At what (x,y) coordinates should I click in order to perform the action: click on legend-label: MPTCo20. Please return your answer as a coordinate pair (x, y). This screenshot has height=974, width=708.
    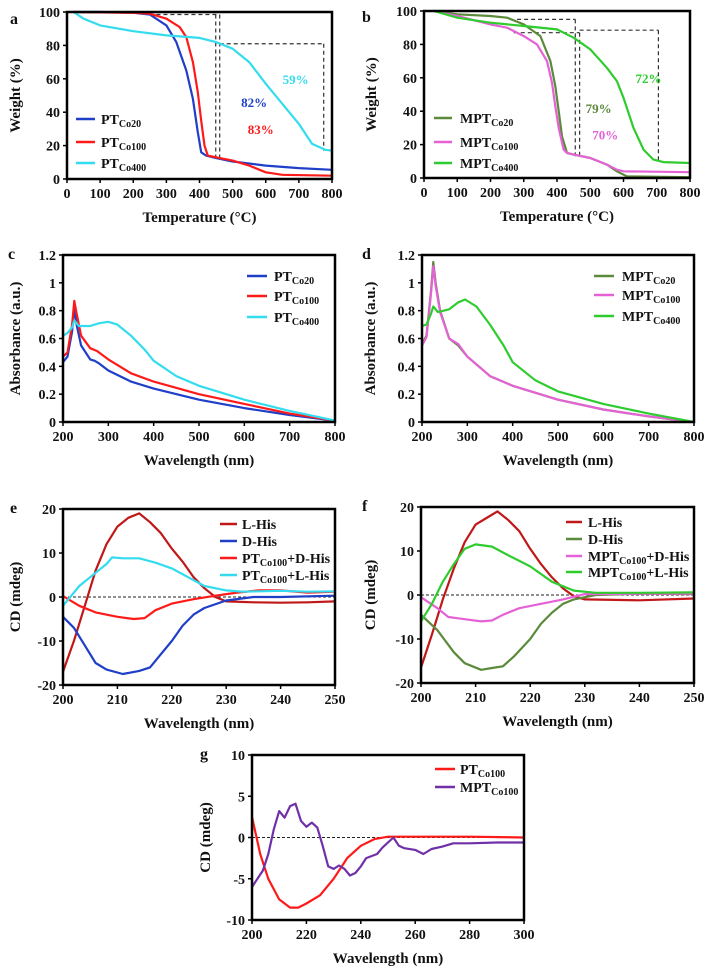
    Looking at the image, I should click on (486, 120).